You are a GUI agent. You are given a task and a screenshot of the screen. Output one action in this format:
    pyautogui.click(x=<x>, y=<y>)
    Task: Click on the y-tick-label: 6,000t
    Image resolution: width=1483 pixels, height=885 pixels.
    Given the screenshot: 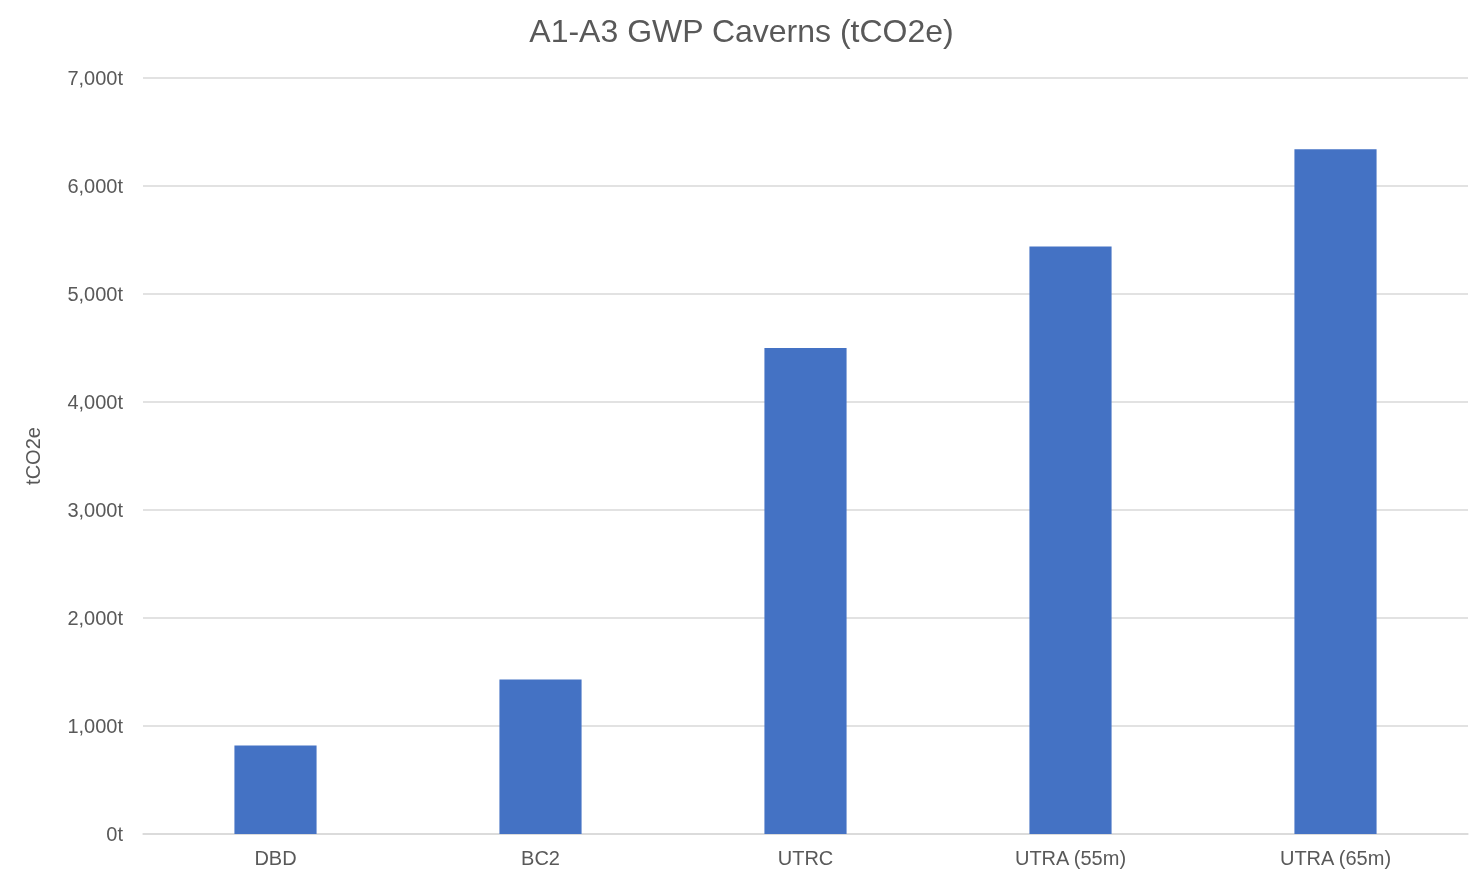 What is the action you would take?
    pyautogui.click(x=95, y=186)
    